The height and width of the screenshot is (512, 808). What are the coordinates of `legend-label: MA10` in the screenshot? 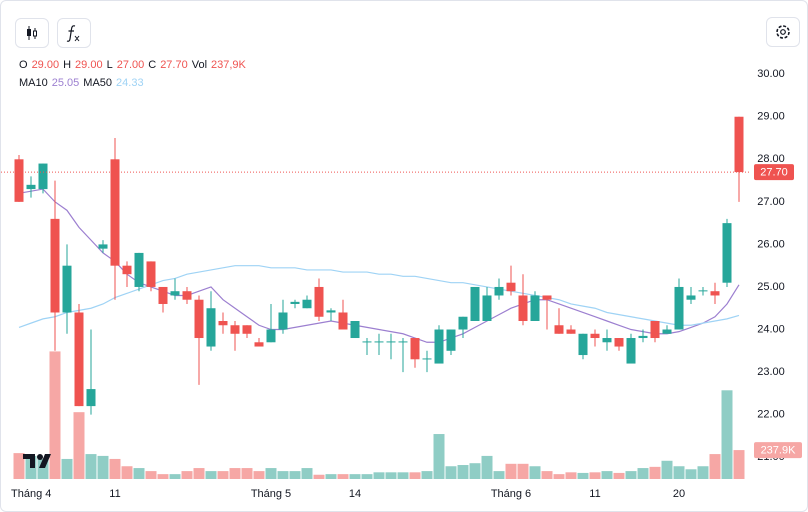 It's located at (33, 83).